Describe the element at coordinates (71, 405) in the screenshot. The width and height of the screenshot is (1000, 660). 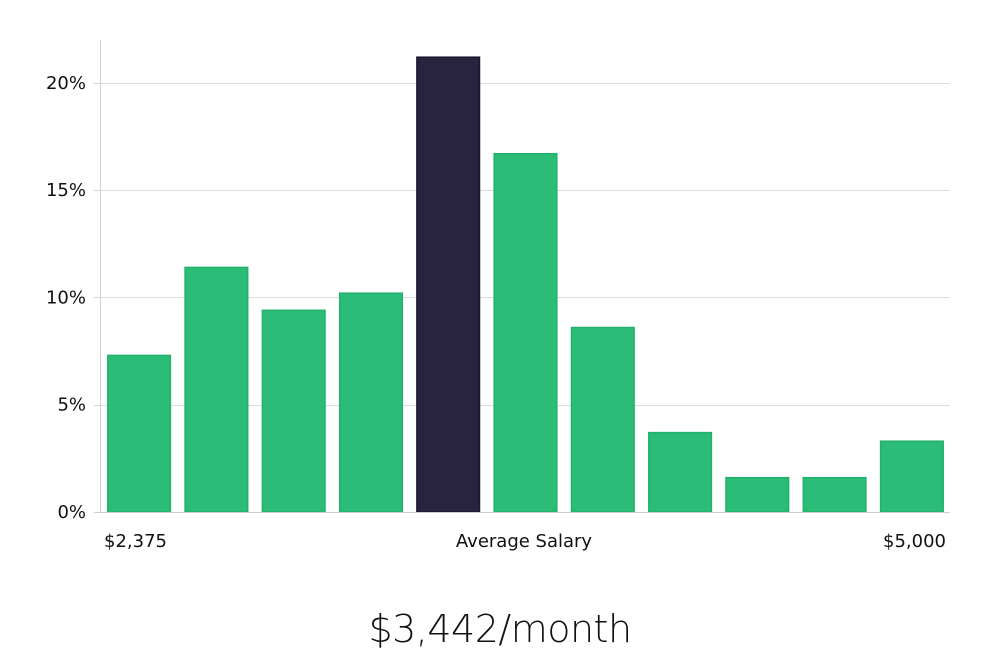
I see `y-tick-label: 5%` at that location.